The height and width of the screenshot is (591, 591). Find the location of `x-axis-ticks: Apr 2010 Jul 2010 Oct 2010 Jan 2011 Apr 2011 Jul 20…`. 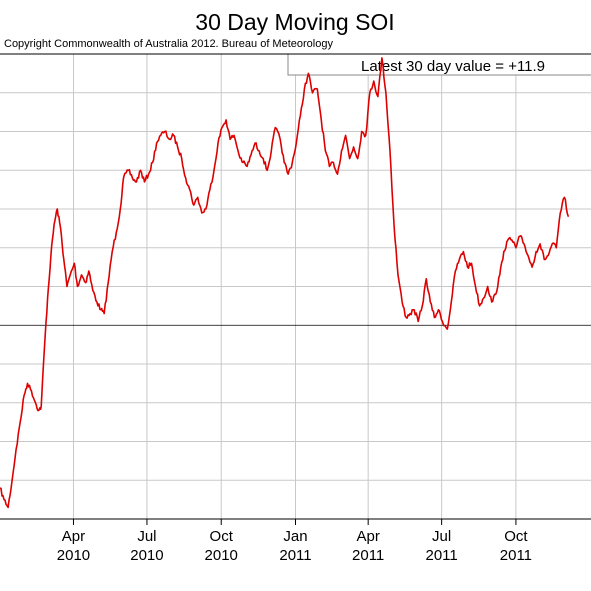

x-axis-ticks: Apr 2010 Jul 2010 Oct 2010 Jan 2011 Apr 2011 Jul 20… is located at coordinates (294, 541).